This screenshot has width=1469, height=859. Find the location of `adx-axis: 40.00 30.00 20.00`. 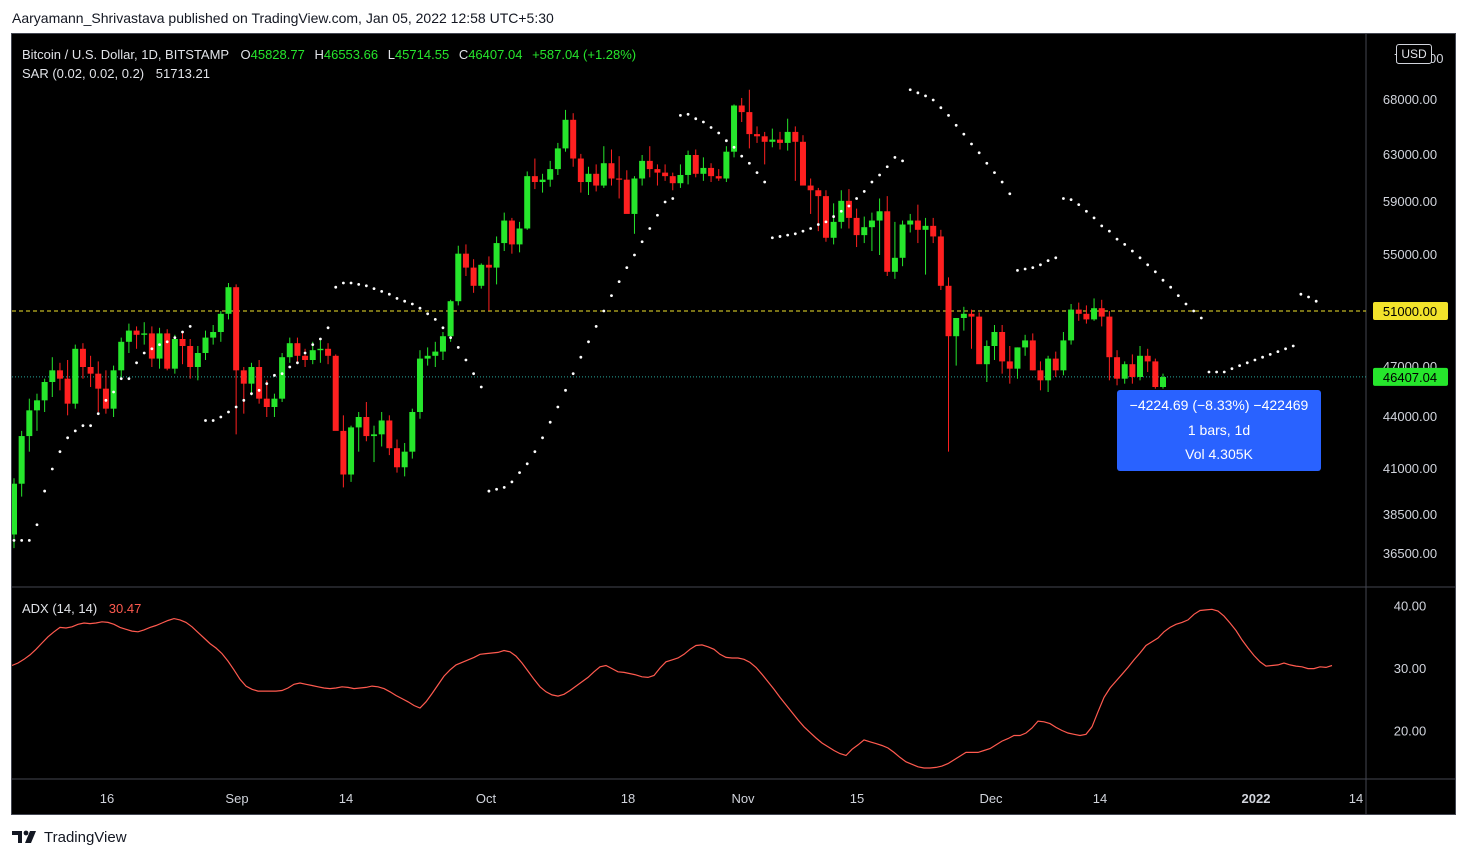

adx-axis: 40.00 30.00 20.00 is located at coordinates (1410, 669).